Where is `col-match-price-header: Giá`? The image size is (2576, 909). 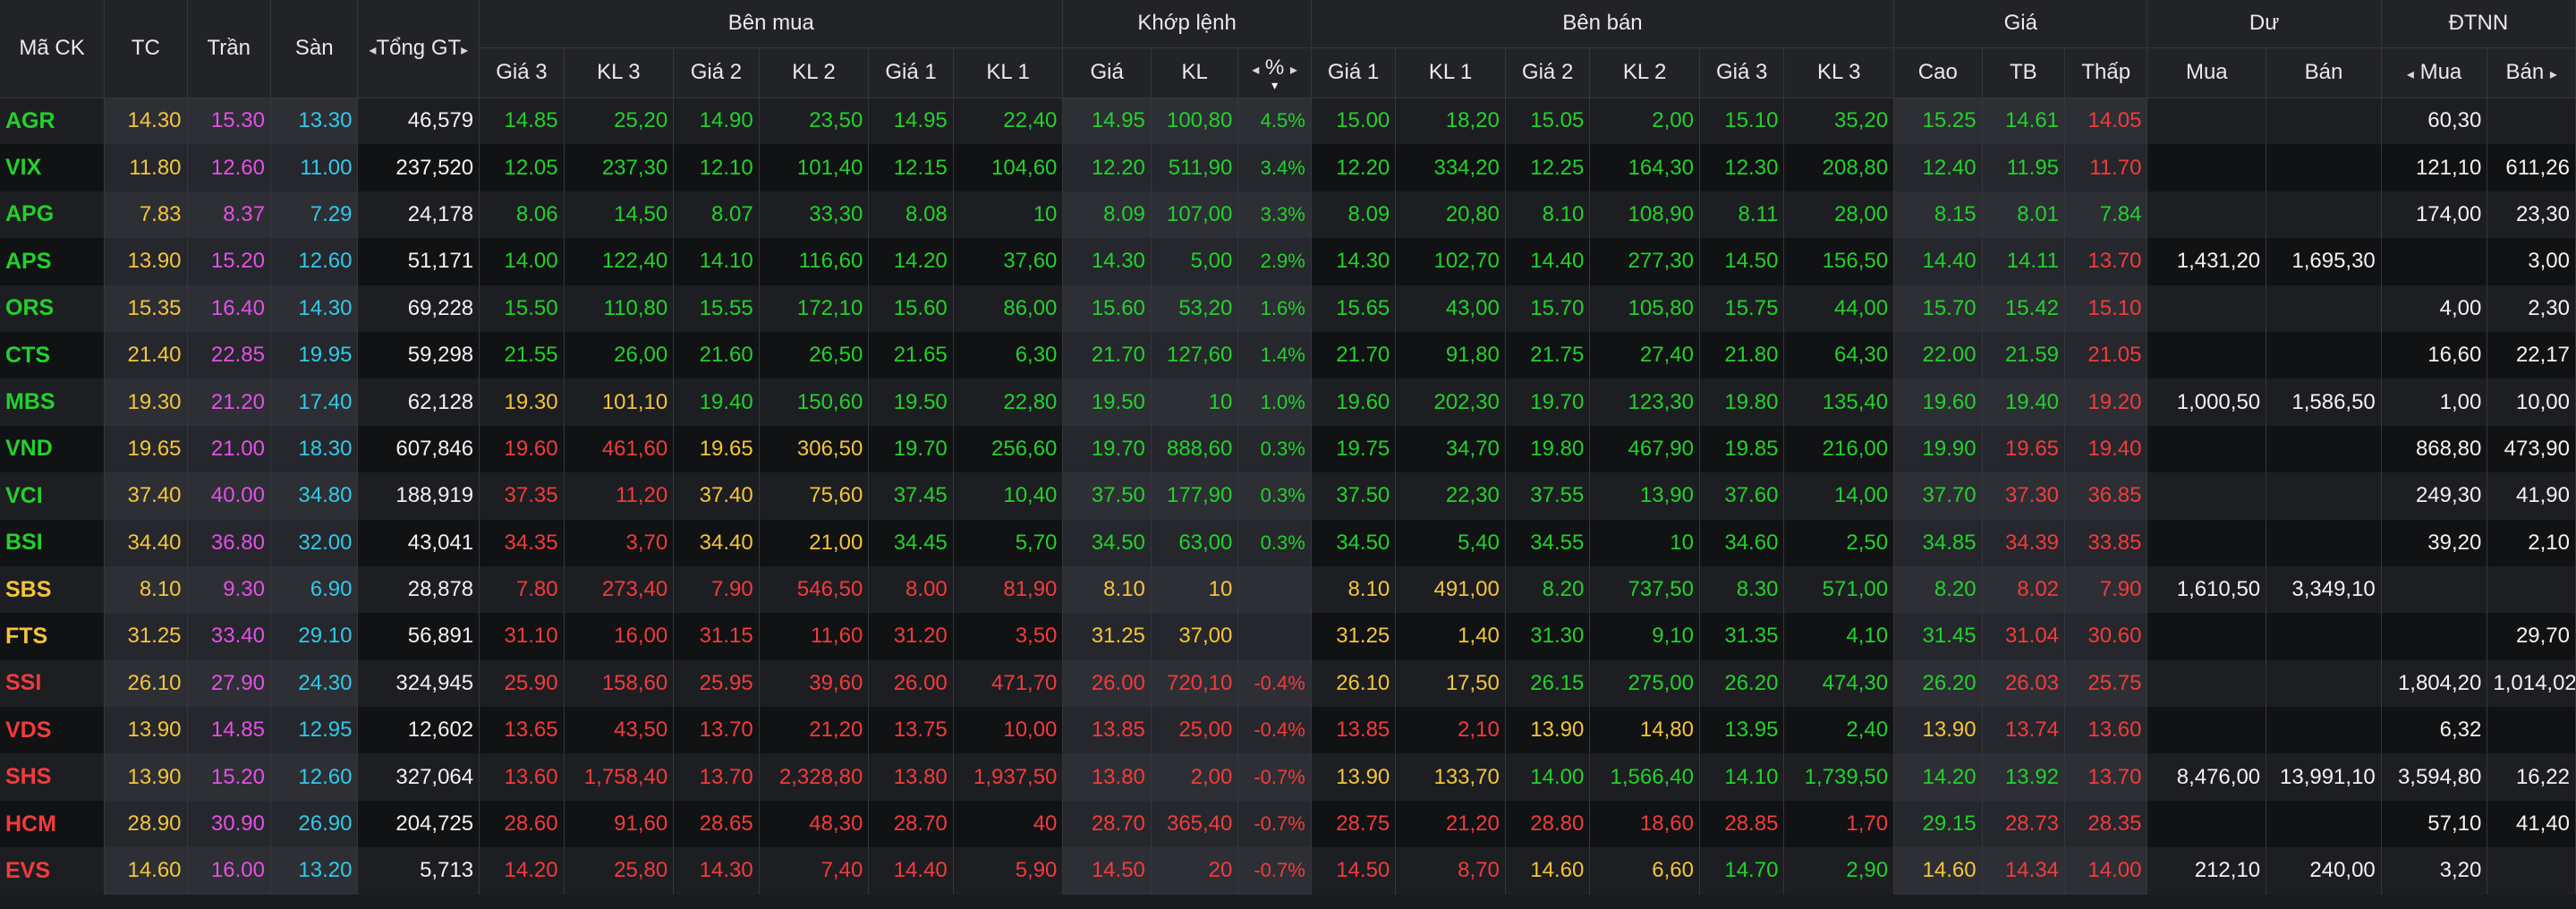
col-match-price-header: Giá is located at coordinates (1107, 72).